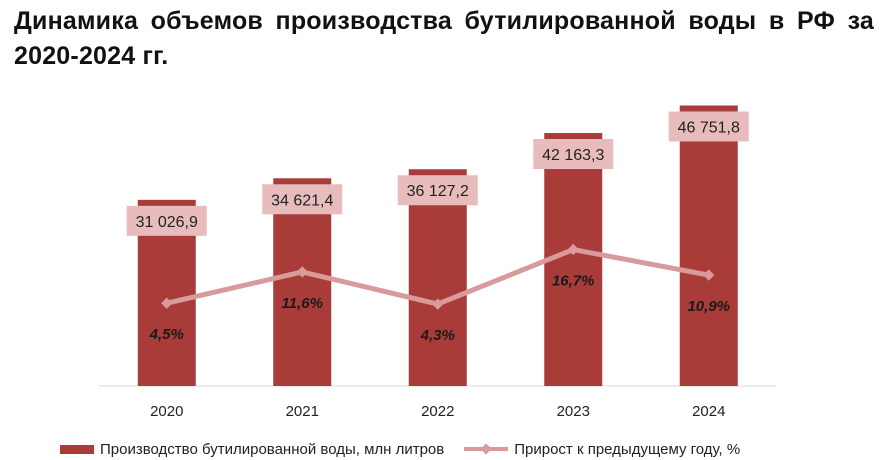 The width and height of the screenshot is (885, 460). I want to click on x-tick-2021: 2021, so click(302, 411).